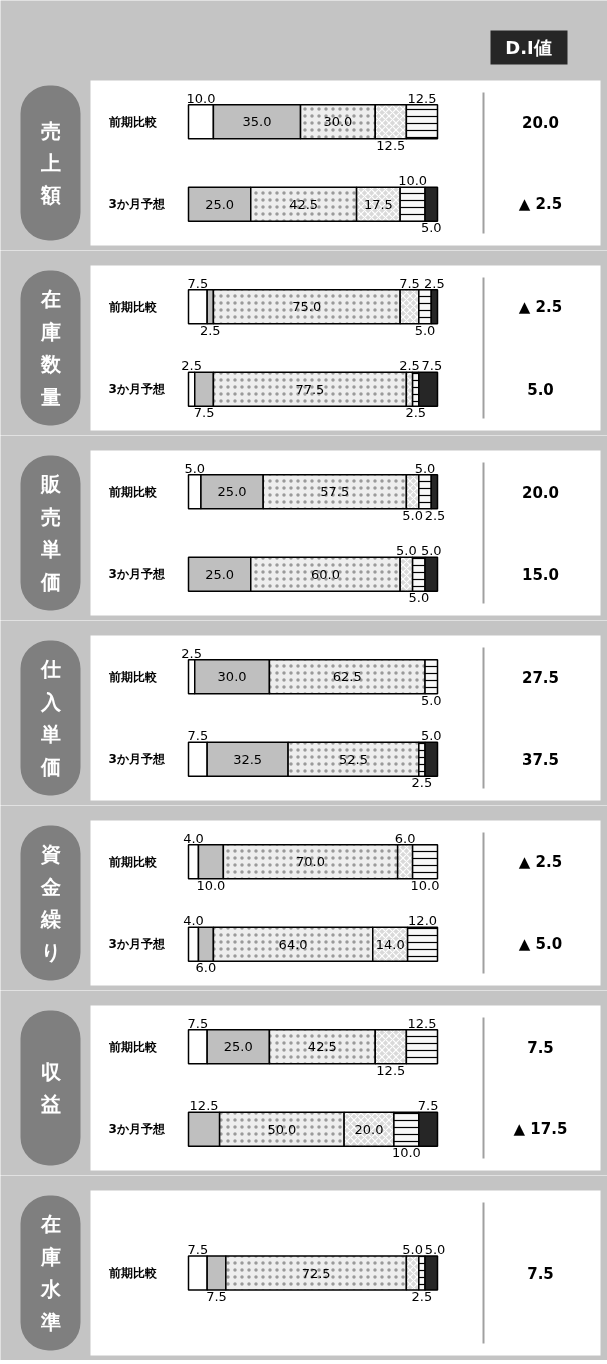  I want to click on data-label: 60.0, so click(325, 574).